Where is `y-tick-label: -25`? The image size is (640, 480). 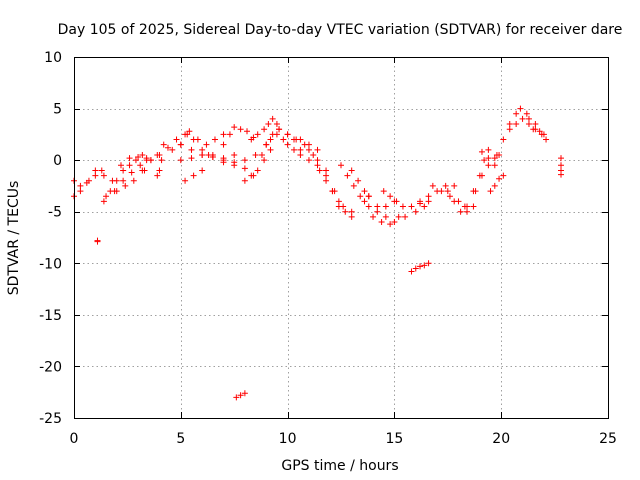 y-tick-label: -25 is located at coordinates (50, 419).